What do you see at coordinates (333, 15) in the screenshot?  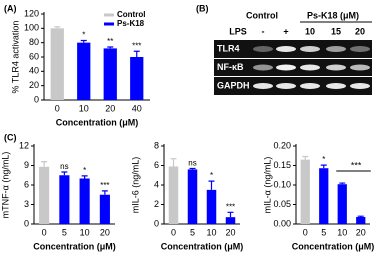 I see `gel-header: Ps-K18 (μM)` at bounding box center [333, 15].